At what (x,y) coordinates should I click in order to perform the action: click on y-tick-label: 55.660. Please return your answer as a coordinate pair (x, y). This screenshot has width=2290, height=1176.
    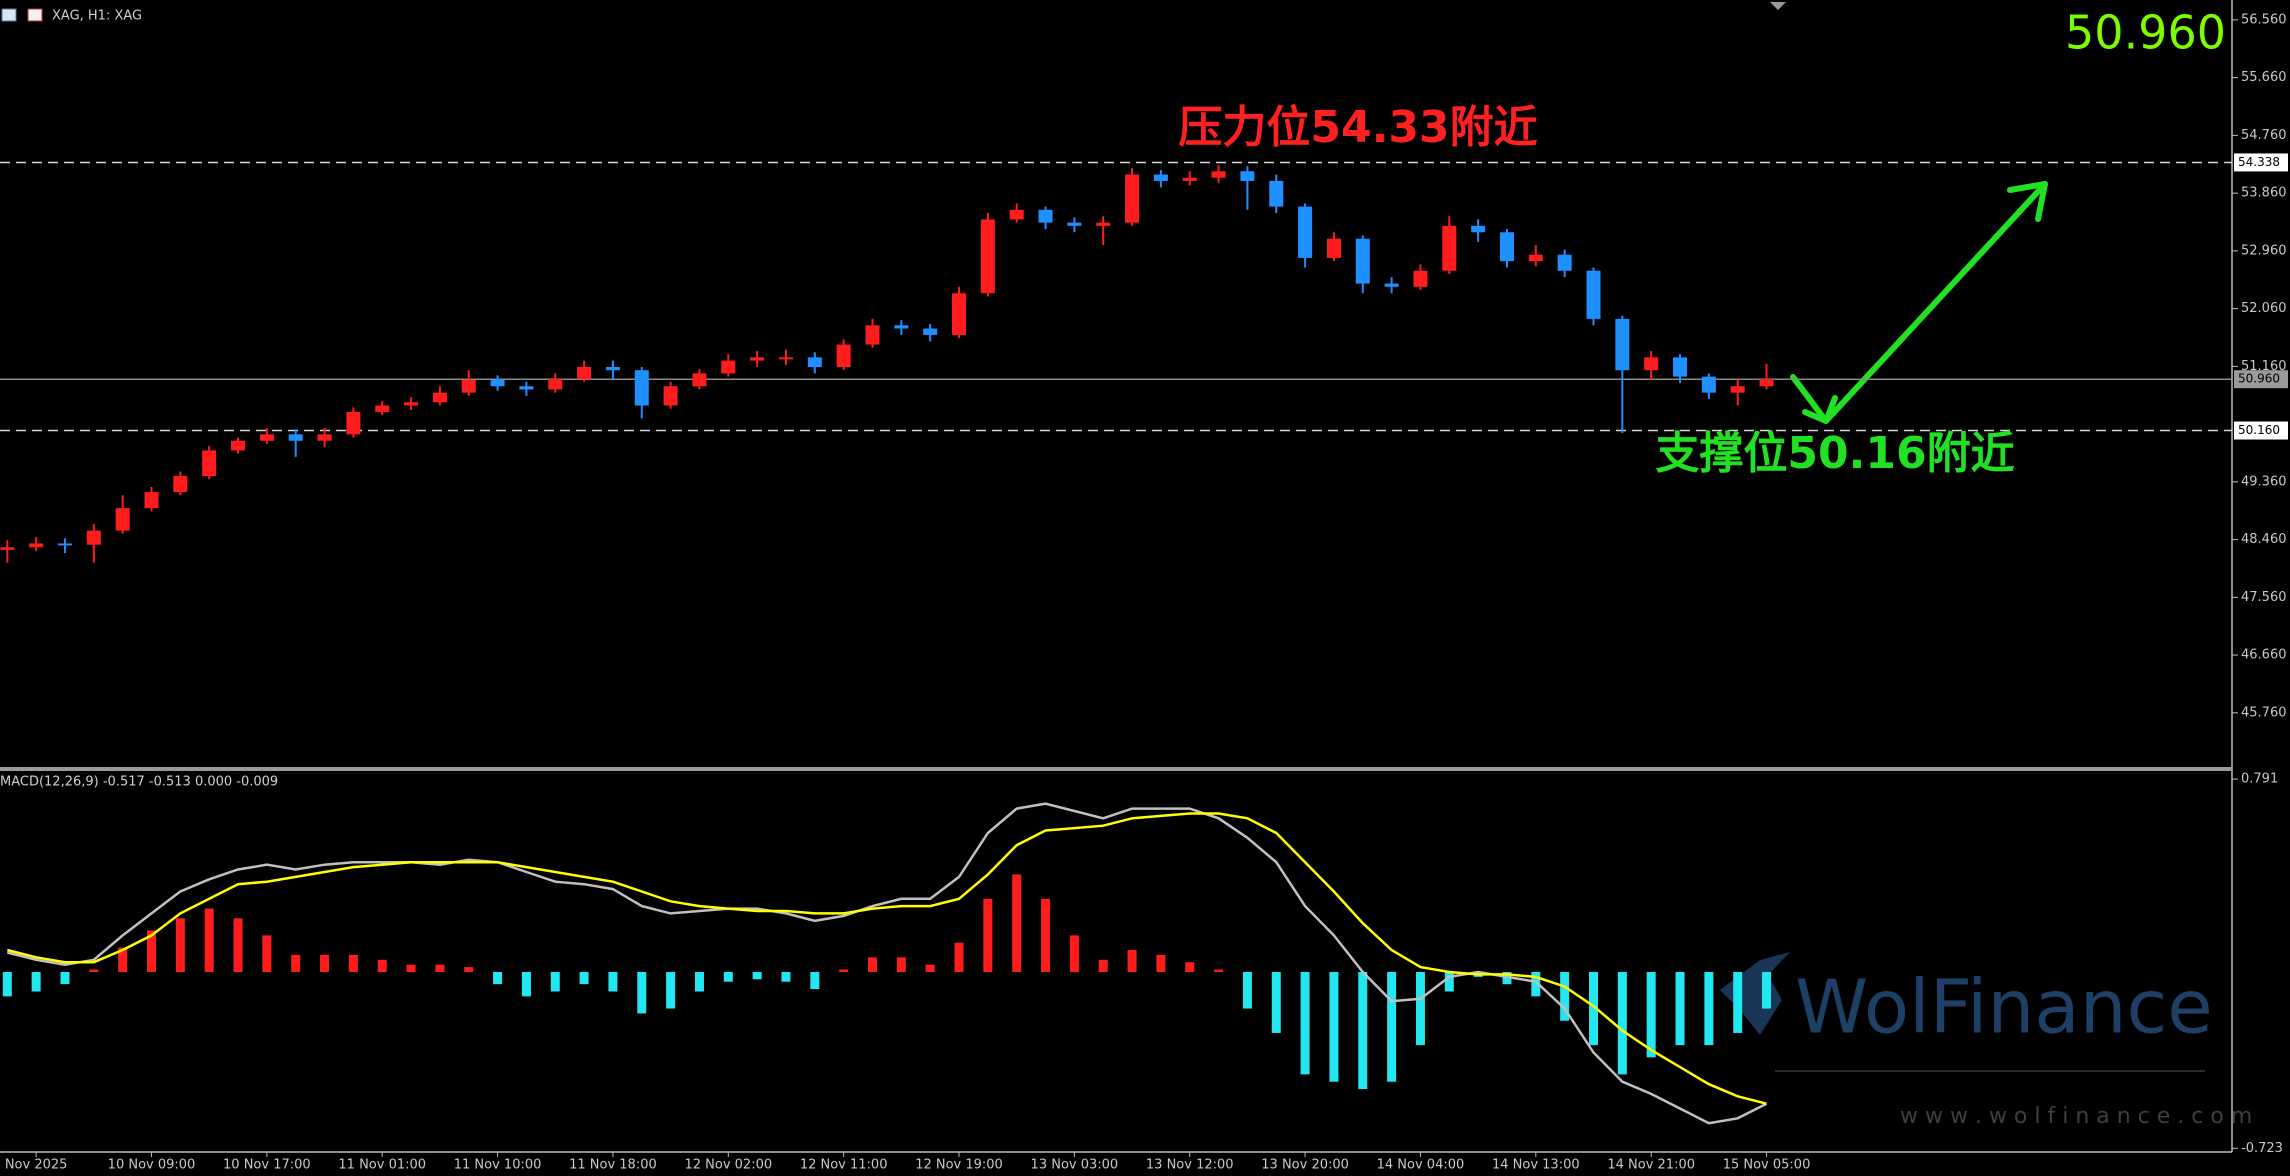
    Looking at the image, I should click on (2264, 77).